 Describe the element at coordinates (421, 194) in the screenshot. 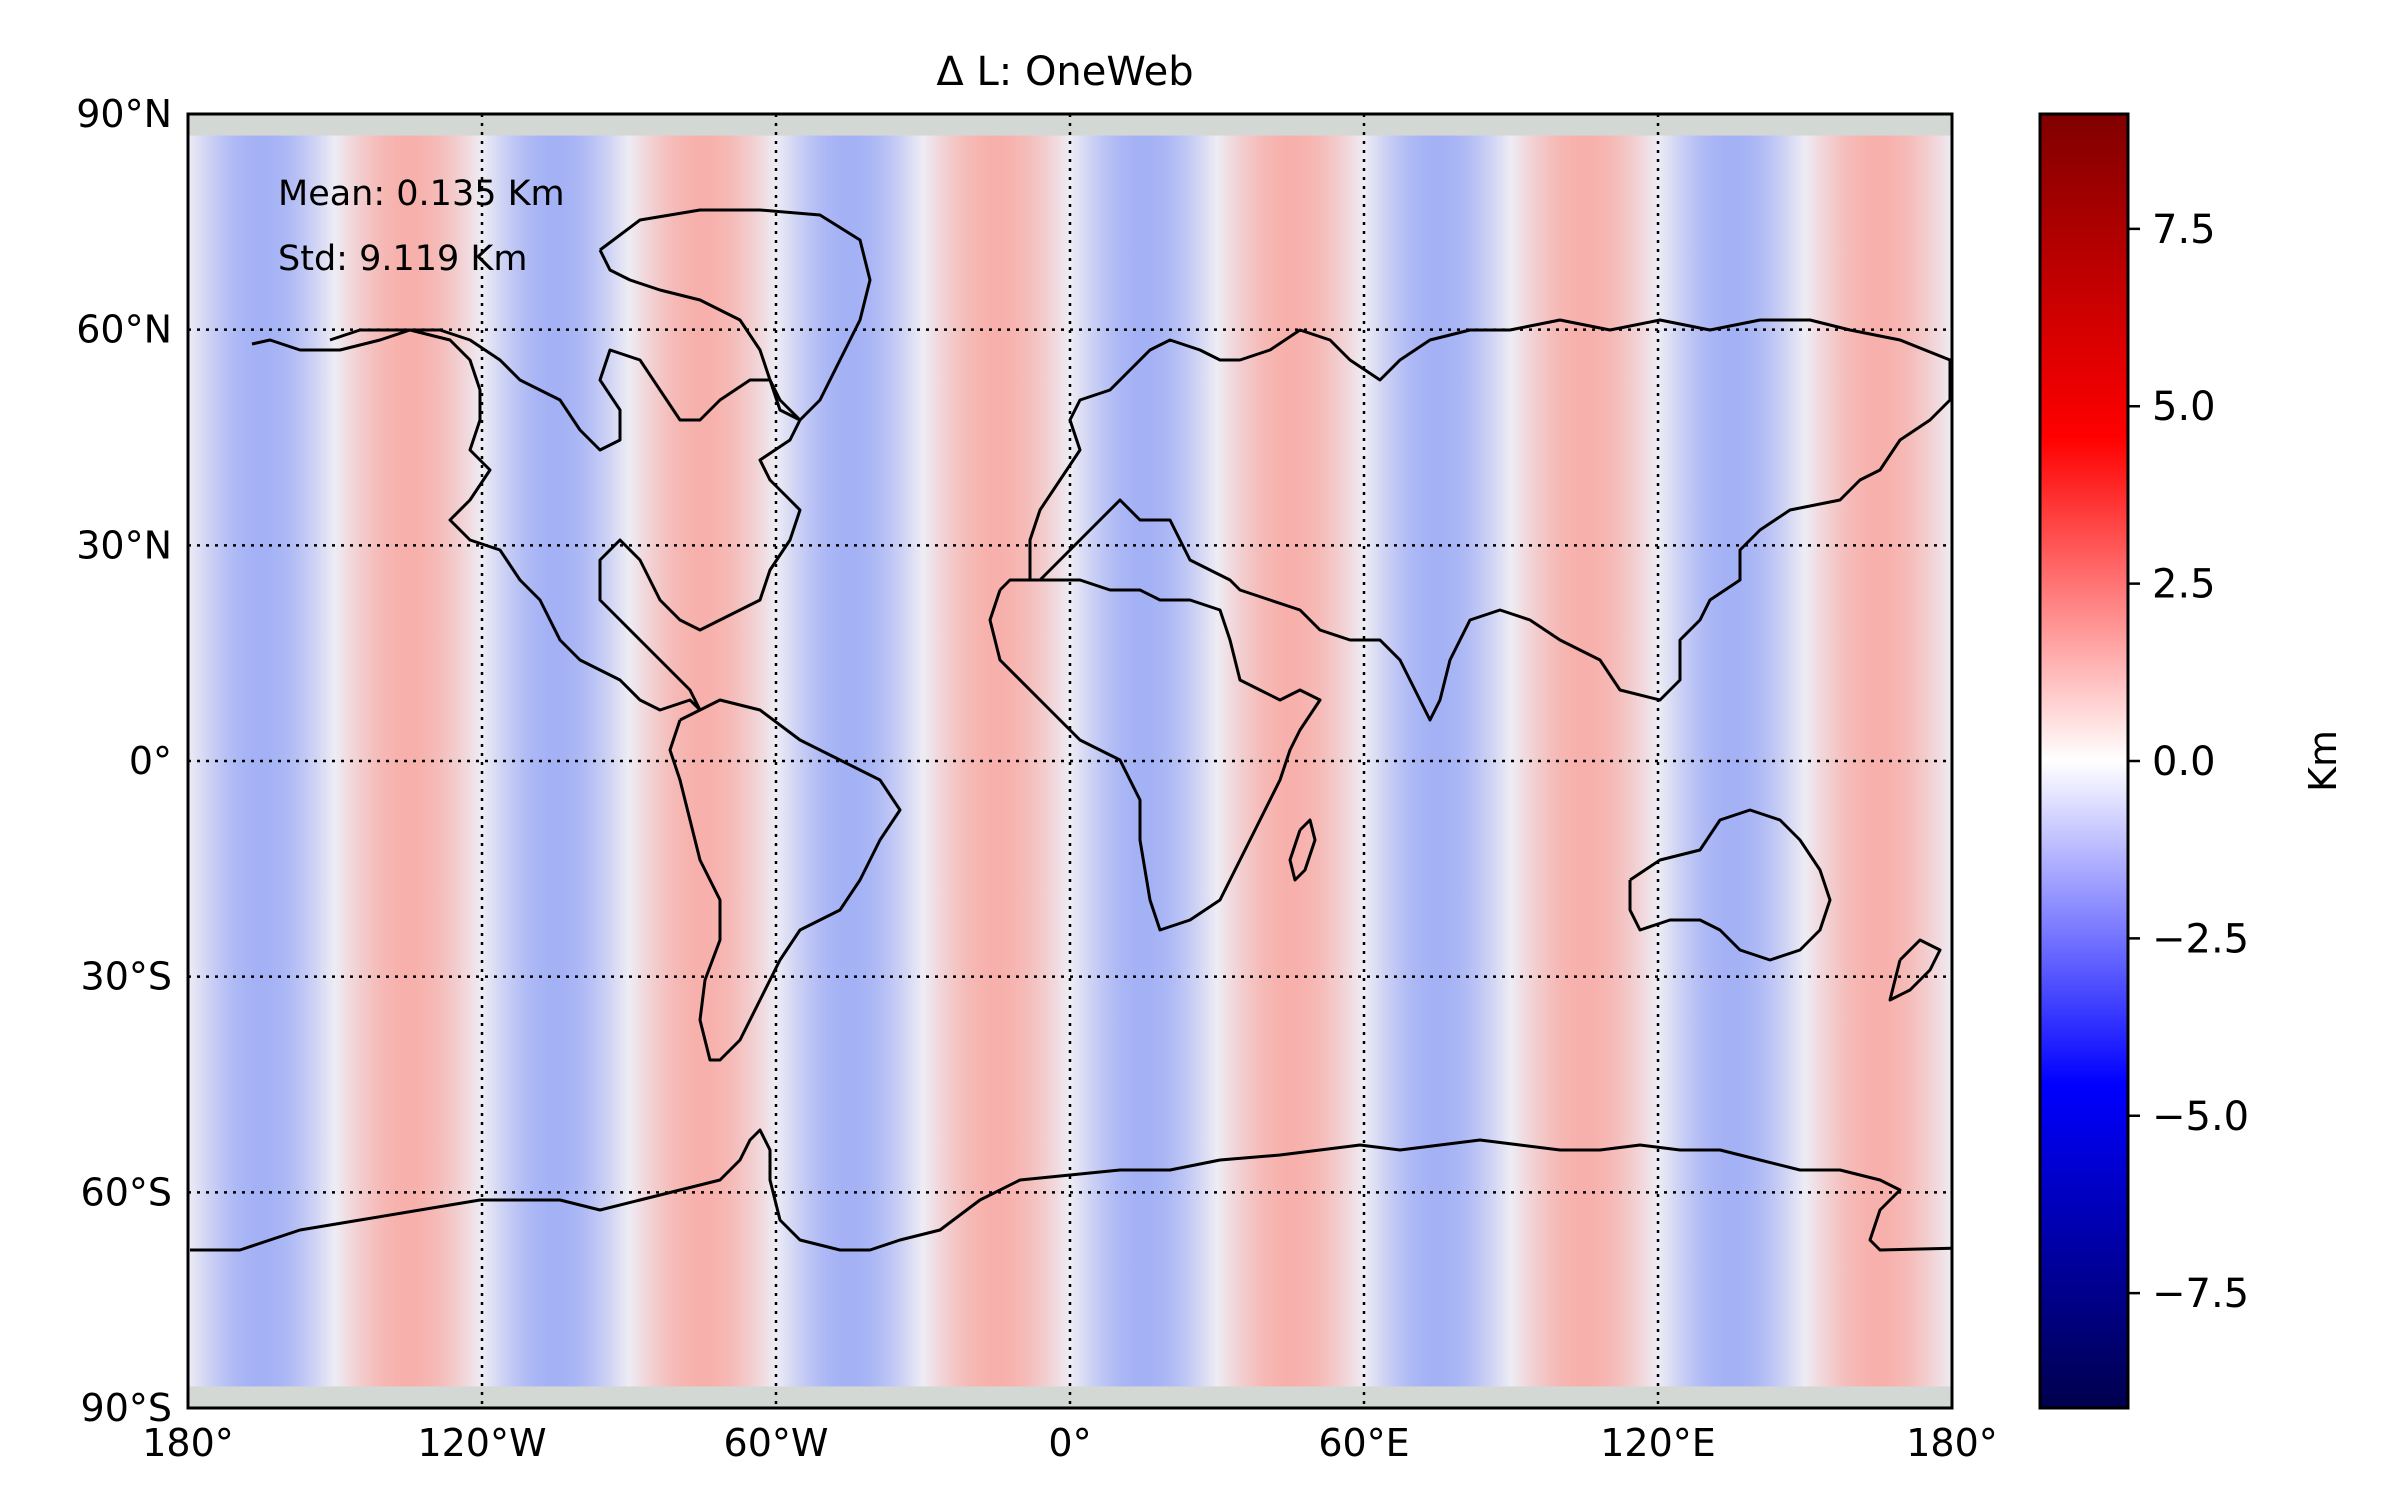

I see `mean-annotation: Mean: 0.135 Km` at that location.